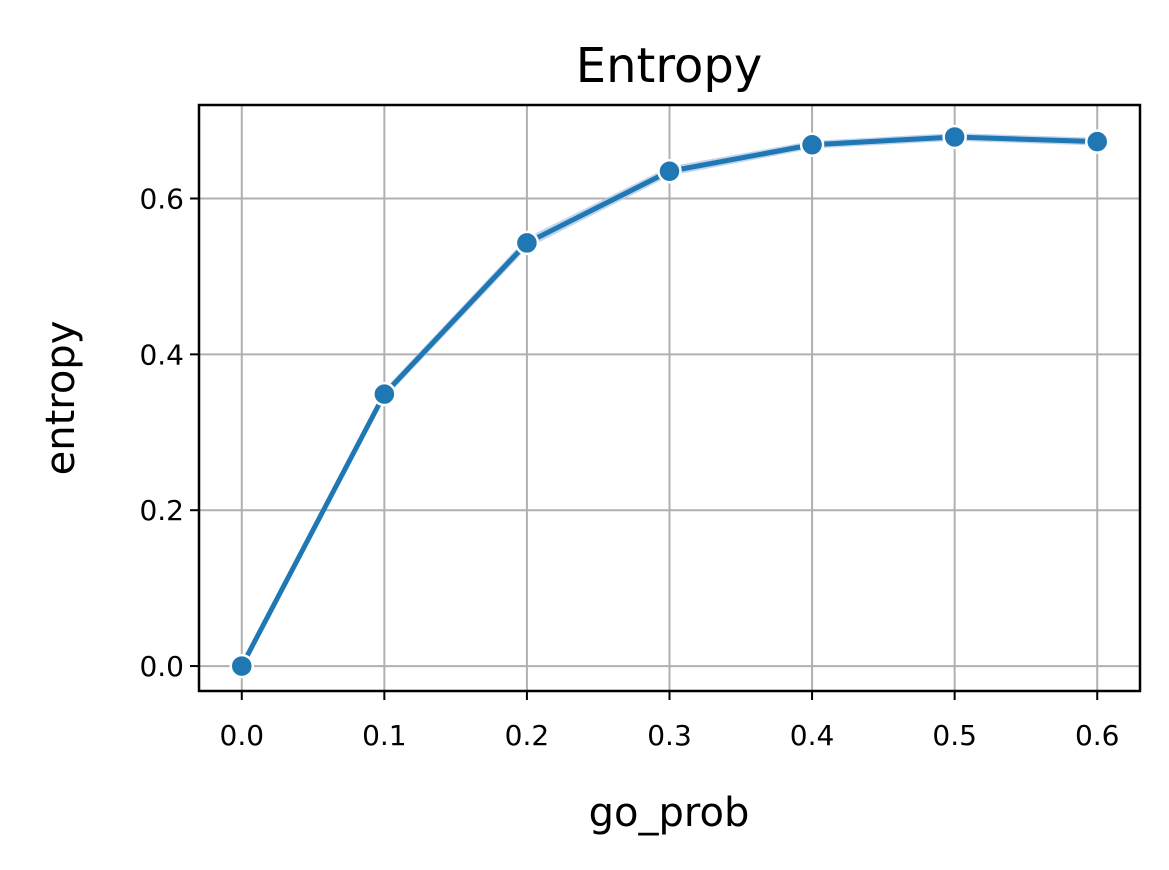 The width and height of the screenshot is (1169, 870). What do you see at coordinates (61, 398) in the screenshot?
I see `y-axis-label: entropy` at bounding box center [61, 398].